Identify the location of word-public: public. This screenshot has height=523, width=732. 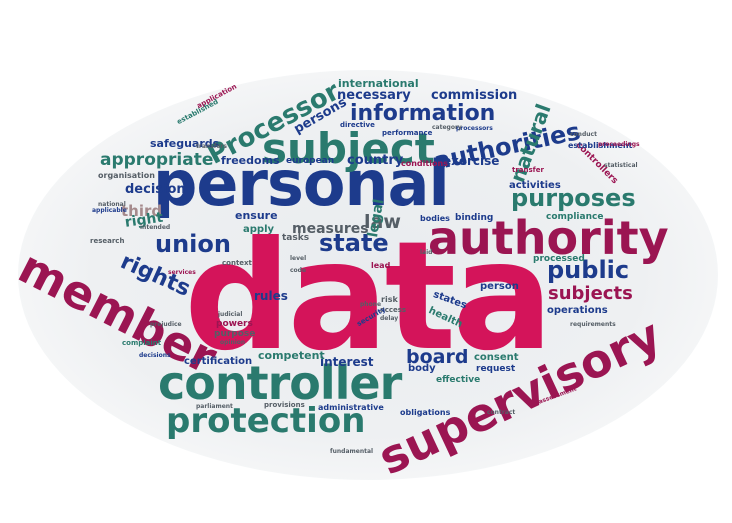
(588, 270).